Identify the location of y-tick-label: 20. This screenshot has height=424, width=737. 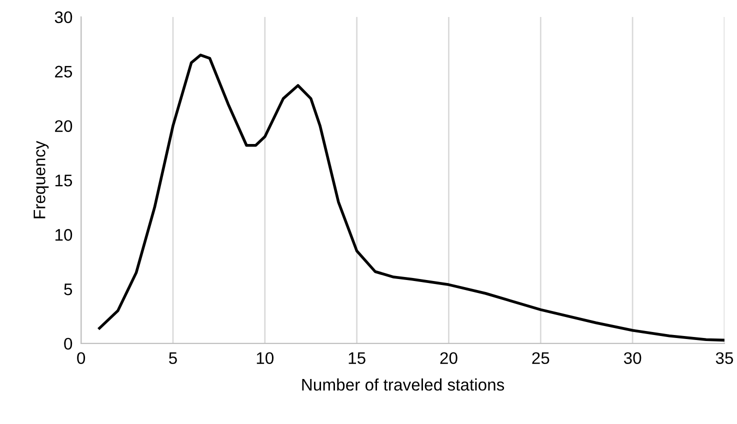
(63, 126).